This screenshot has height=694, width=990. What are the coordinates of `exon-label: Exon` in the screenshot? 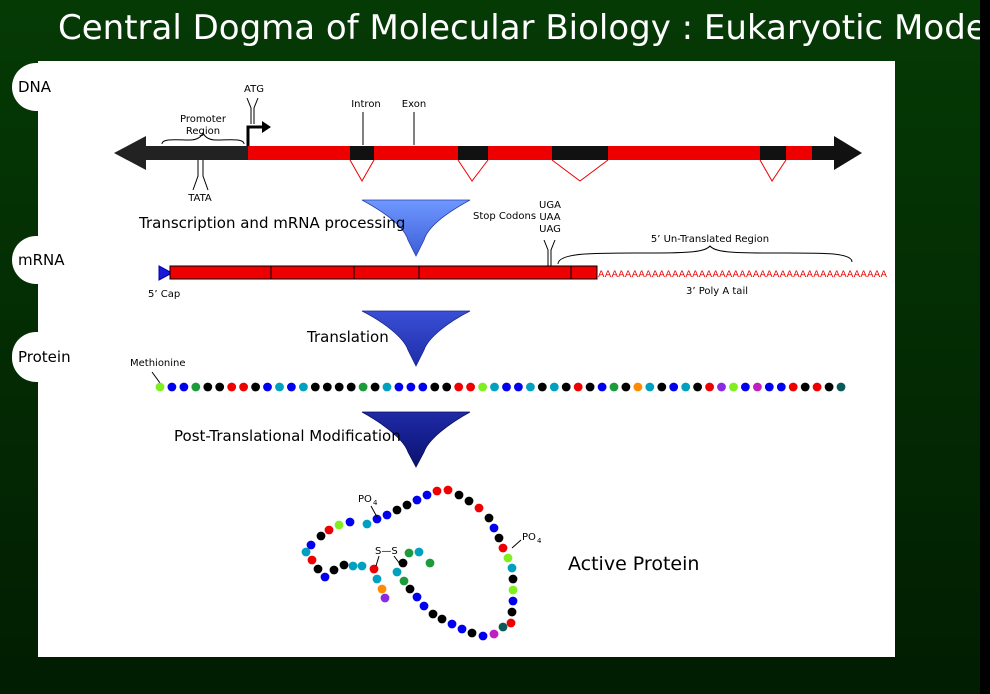 It's located at (414, 104).